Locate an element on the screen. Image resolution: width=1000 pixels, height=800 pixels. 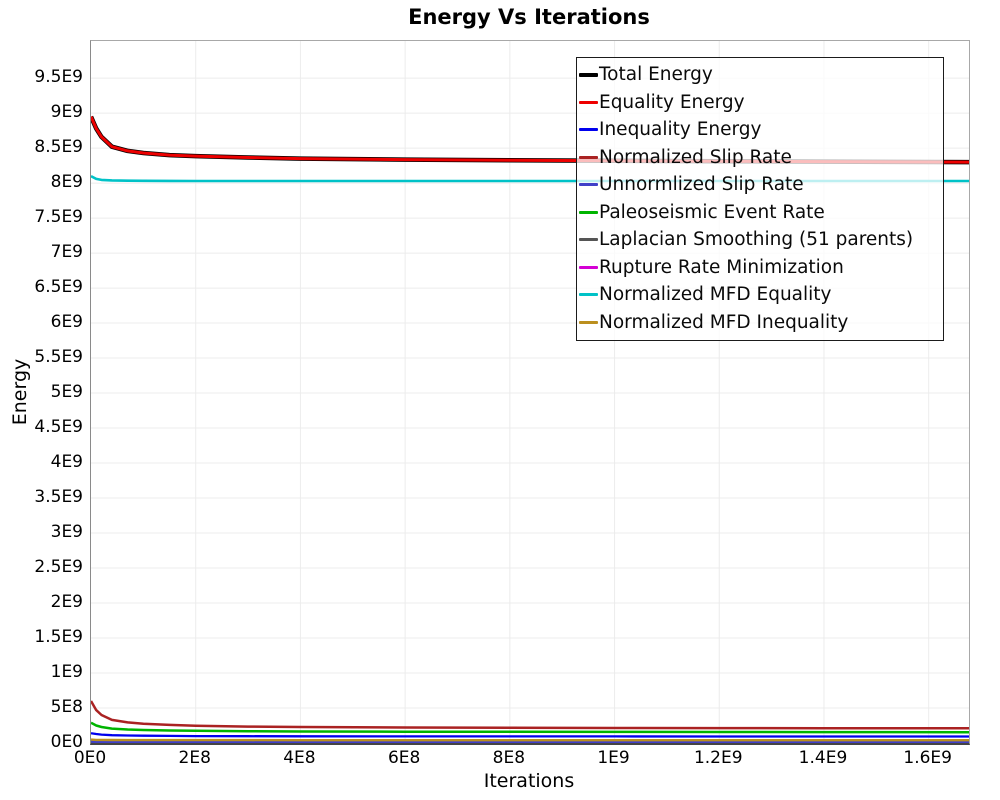
x-axis-label: Iterations is located at coordinates (529, 781).